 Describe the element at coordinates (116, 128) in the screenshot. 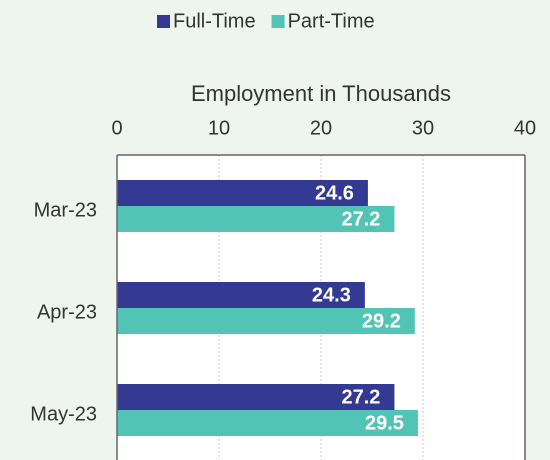

I see `x-tick-label: 0` at that location.